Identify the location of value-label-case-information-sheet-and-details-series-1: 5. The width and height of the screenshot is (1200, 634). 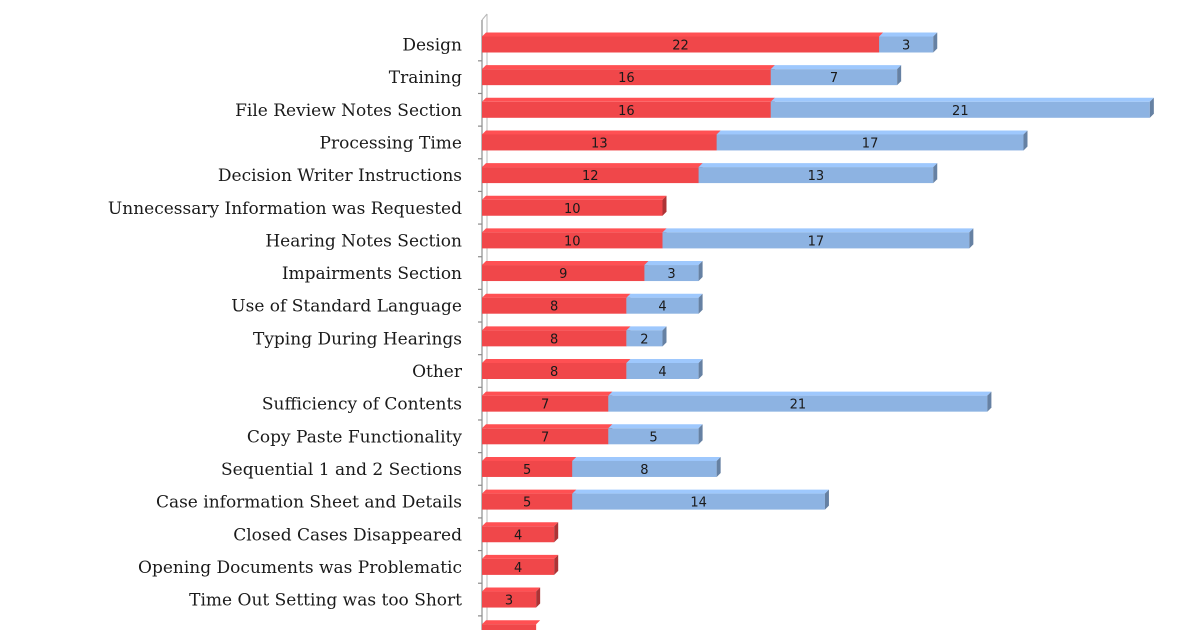
(527, 503).